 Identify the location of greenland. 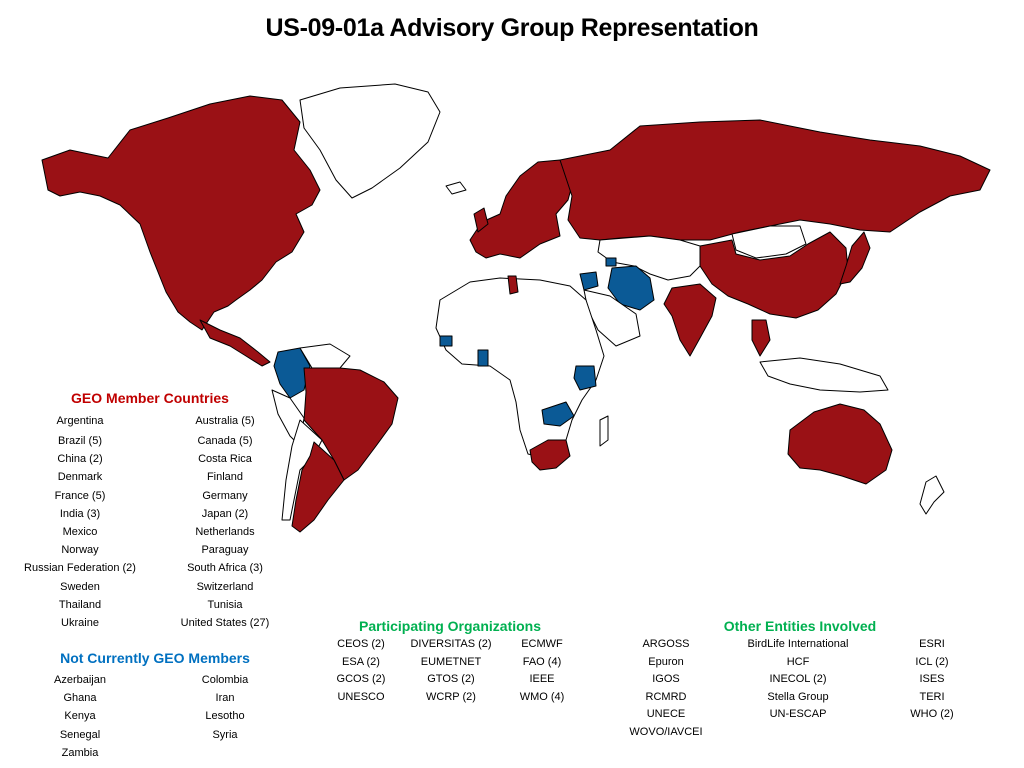
(370, 141).